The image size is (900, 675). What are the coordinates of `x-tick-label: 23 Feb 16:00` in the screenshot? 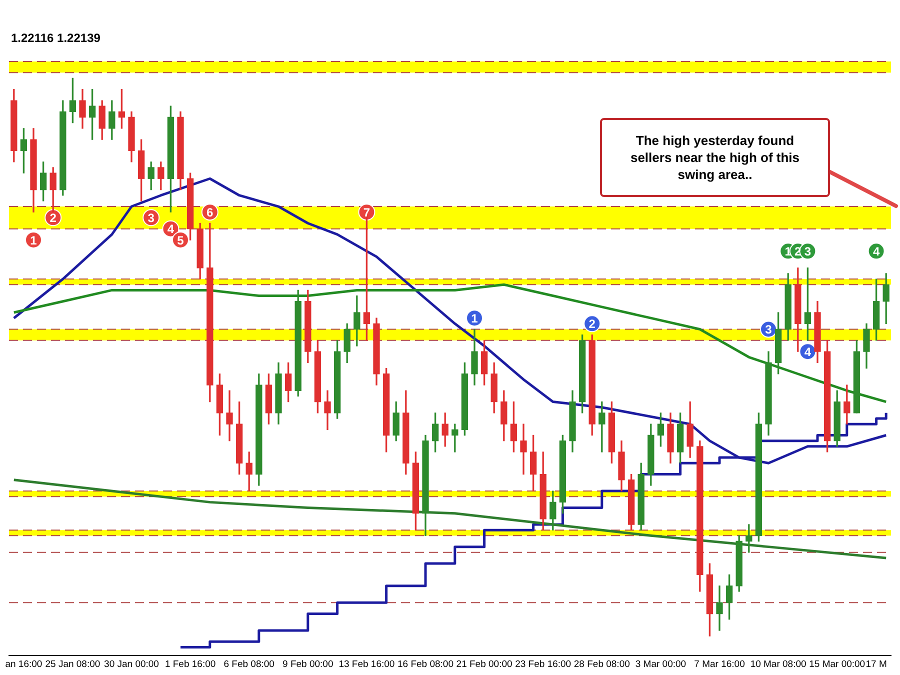 It's located at (543, 664).